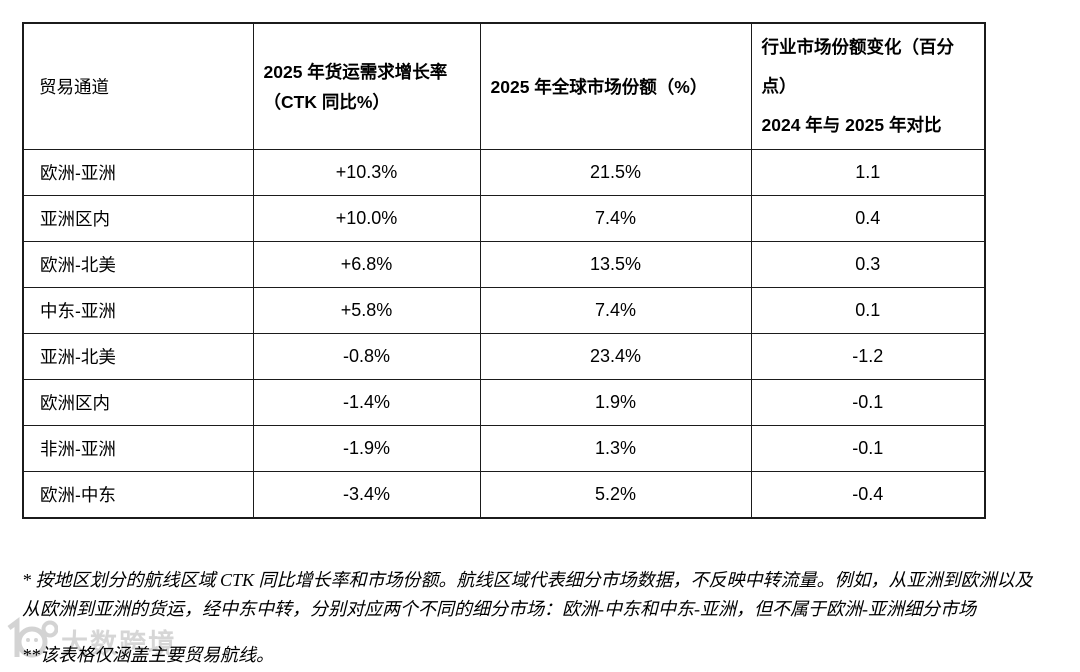 The height and width of the screenshot is (672, 1080). I want to click on table-row: 欧洲区内 -1.4% 1.9% -0.1, so click(504, 402).